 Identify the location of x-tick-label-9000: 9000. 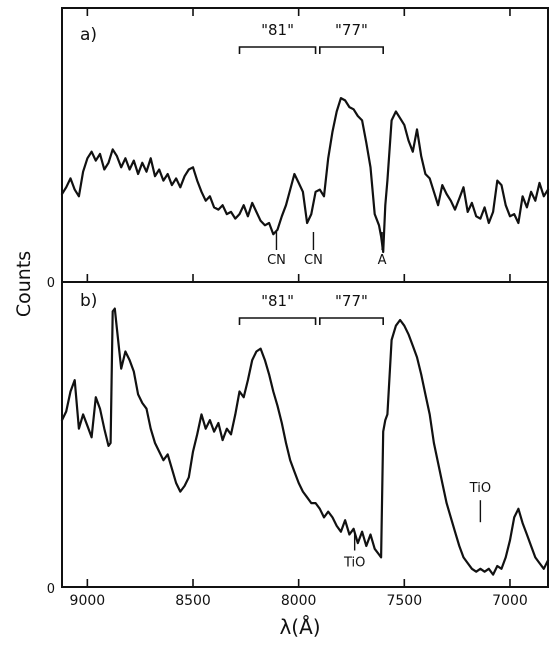
(88, 601).